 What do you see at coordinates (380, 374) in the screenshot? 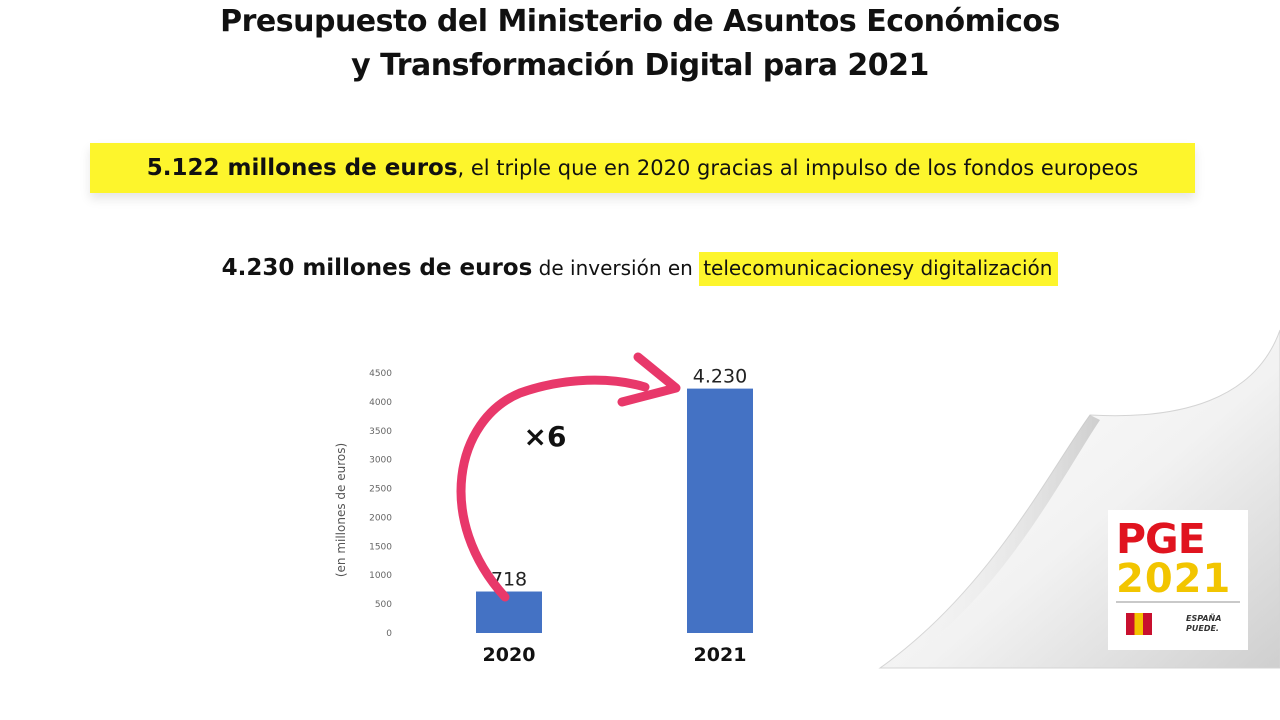
I see `y-tick-label: 4500` at bounding box center [380, 374].